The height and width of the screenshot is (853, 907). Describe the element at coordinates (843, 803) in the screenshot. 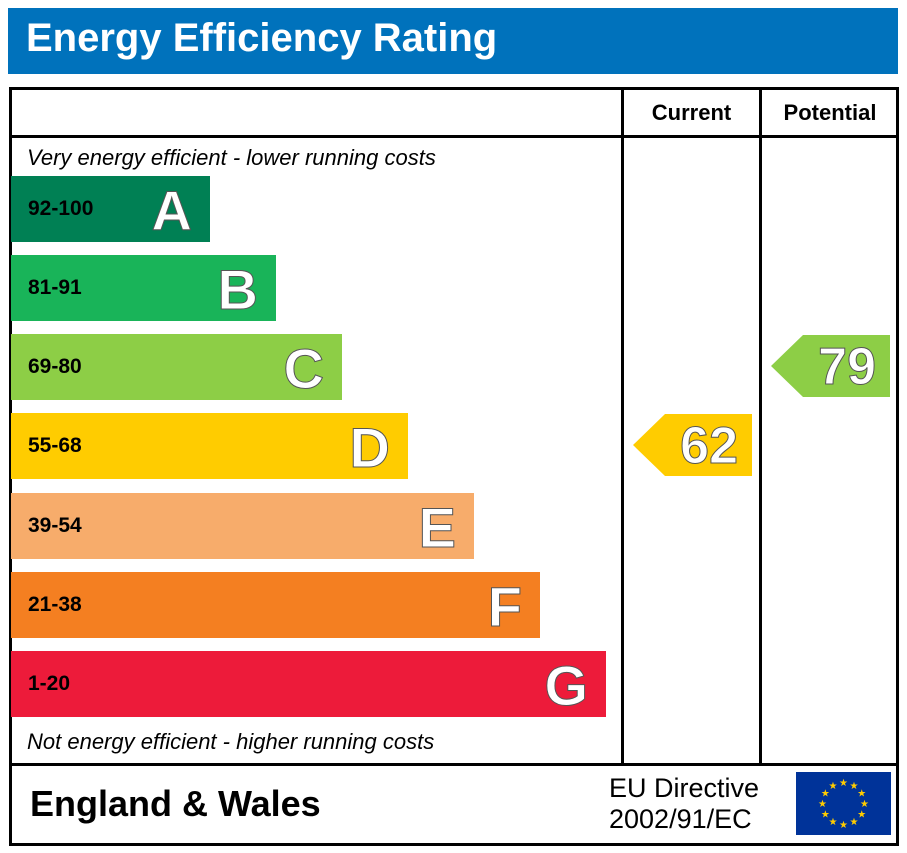

I see `eu-flag-icon: ★ ★★★★★★★★★★★` at that location.